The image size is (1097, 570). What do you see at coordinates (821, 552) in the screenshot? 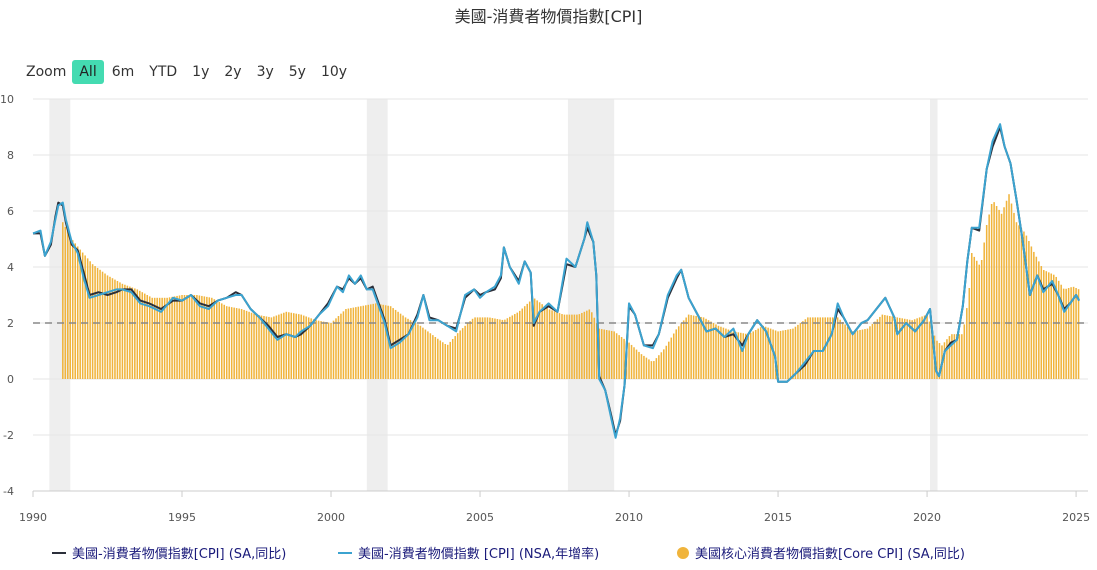
I see `legend-item-core-cpi: 美國核心消費者物價指數[Core CPI] (SA,同比)` at bounding box center [821, 552].